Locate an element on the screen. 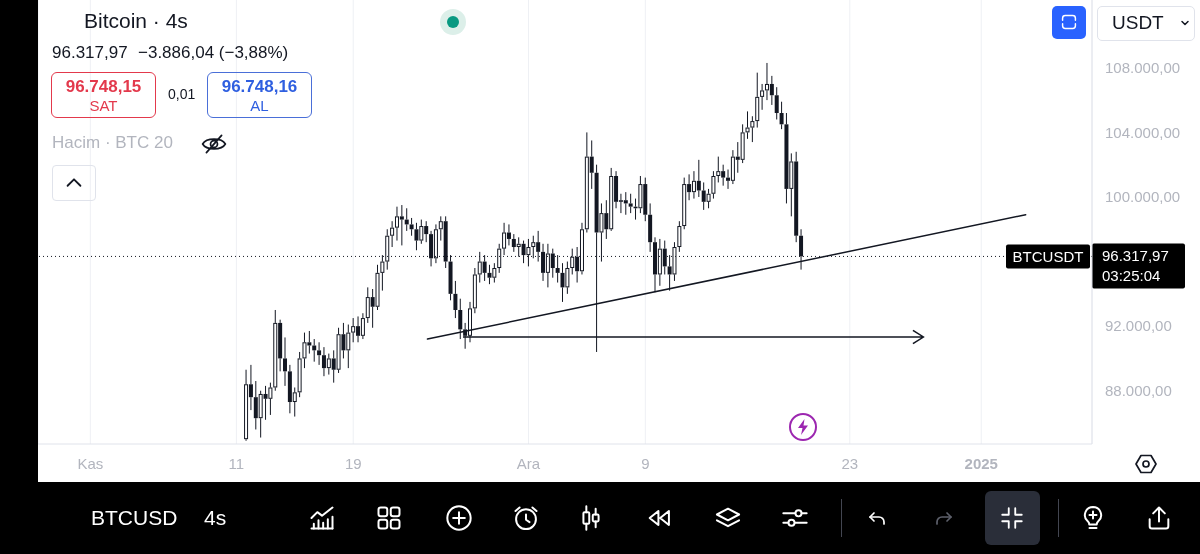  annotation: 0,01 is located at coordinates (182, 94).